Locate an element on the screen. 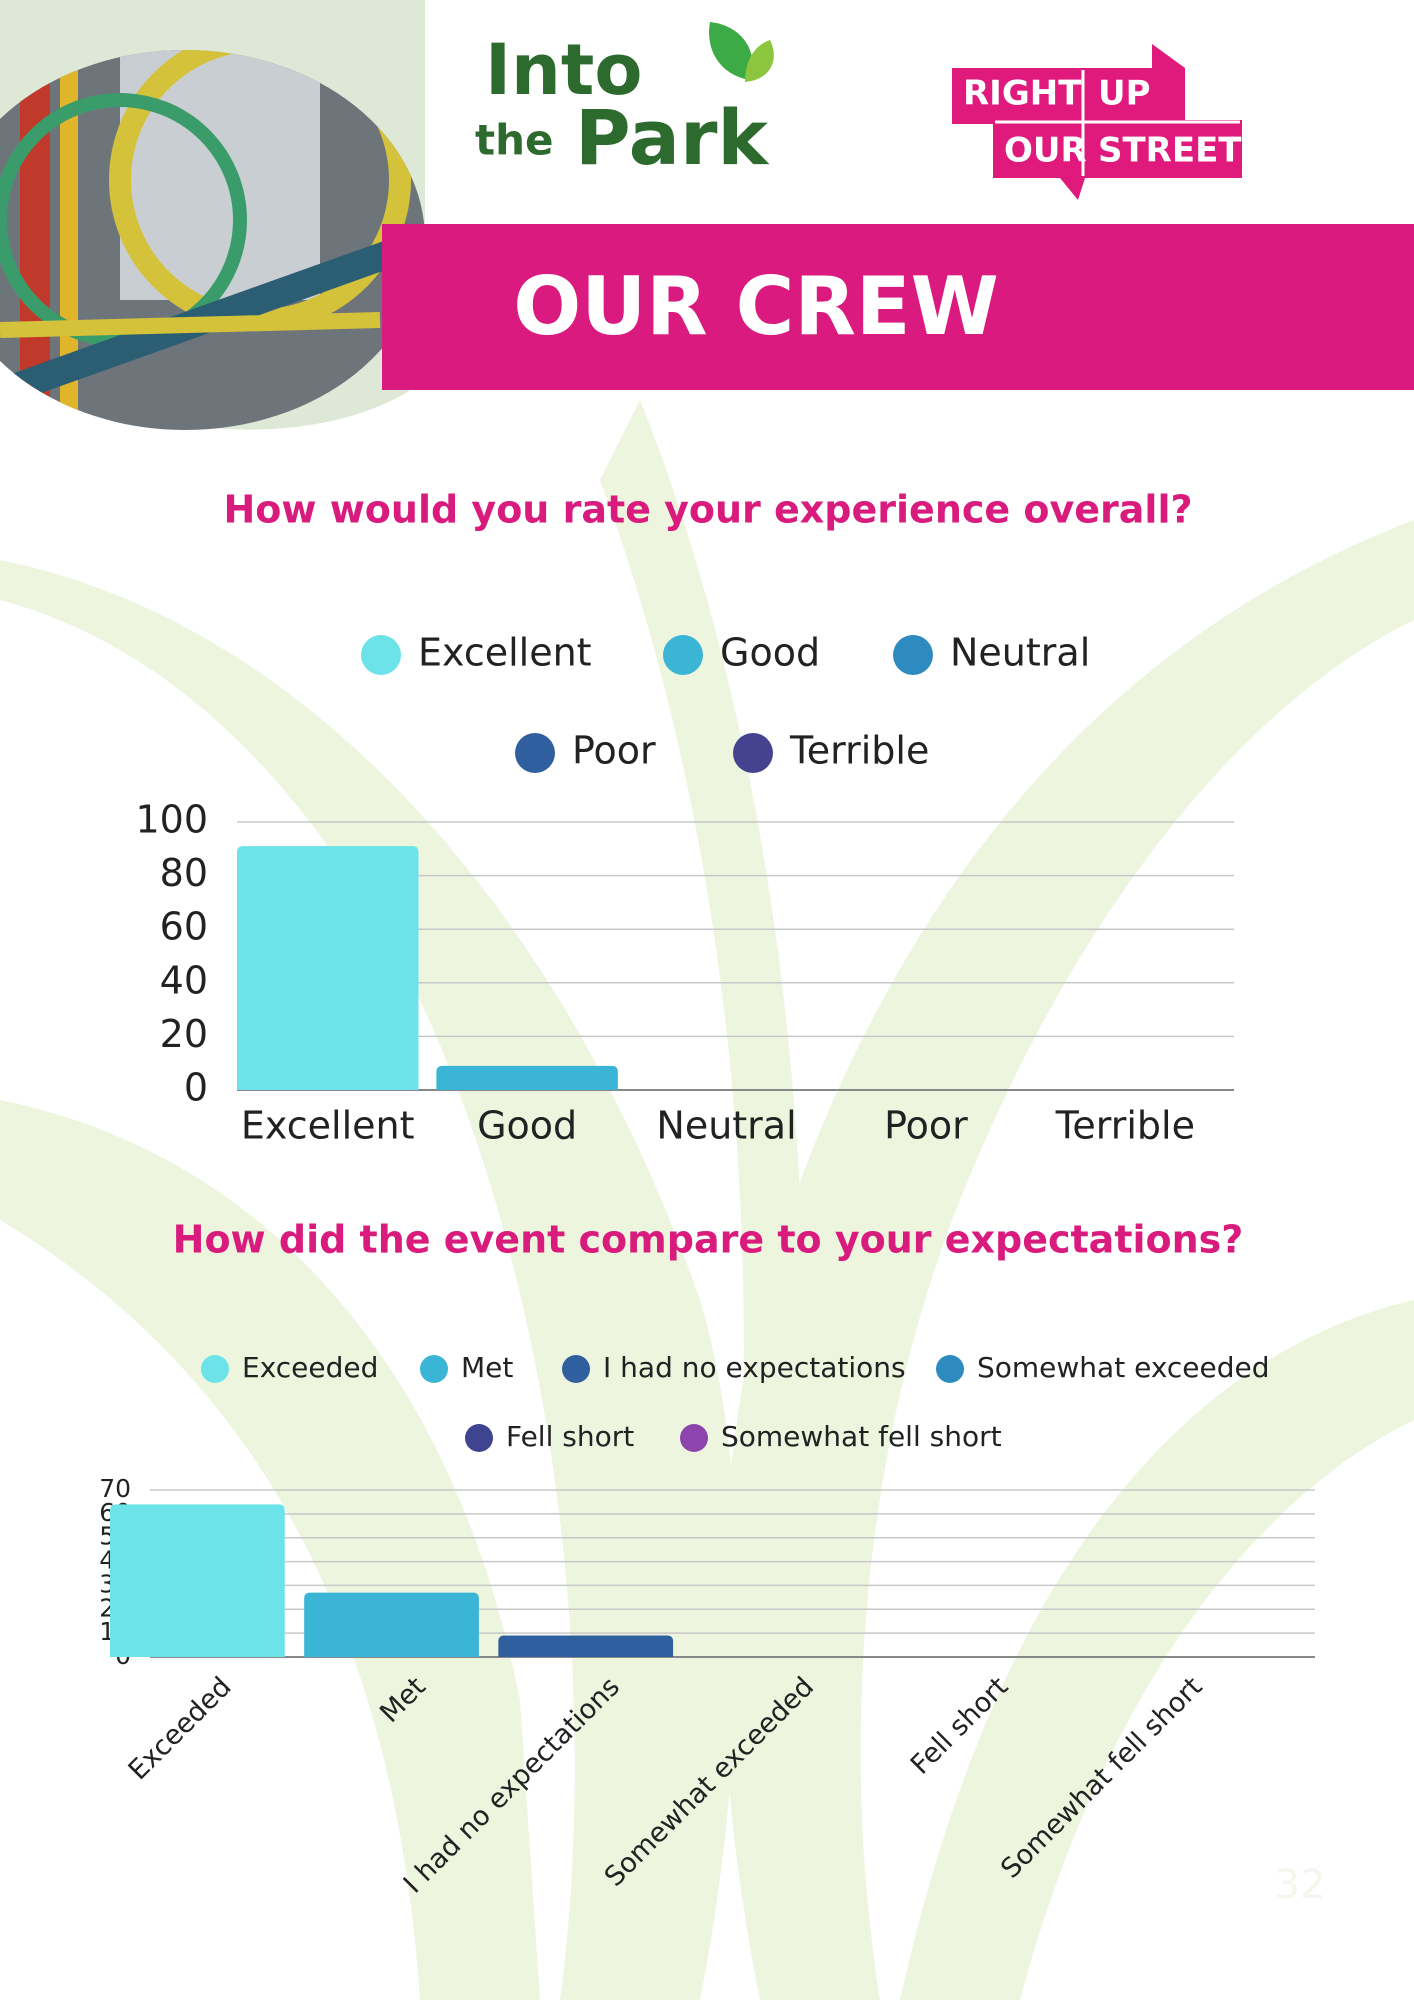  logo-into-the-park: Into the Park is located at coordinates (624, 102).